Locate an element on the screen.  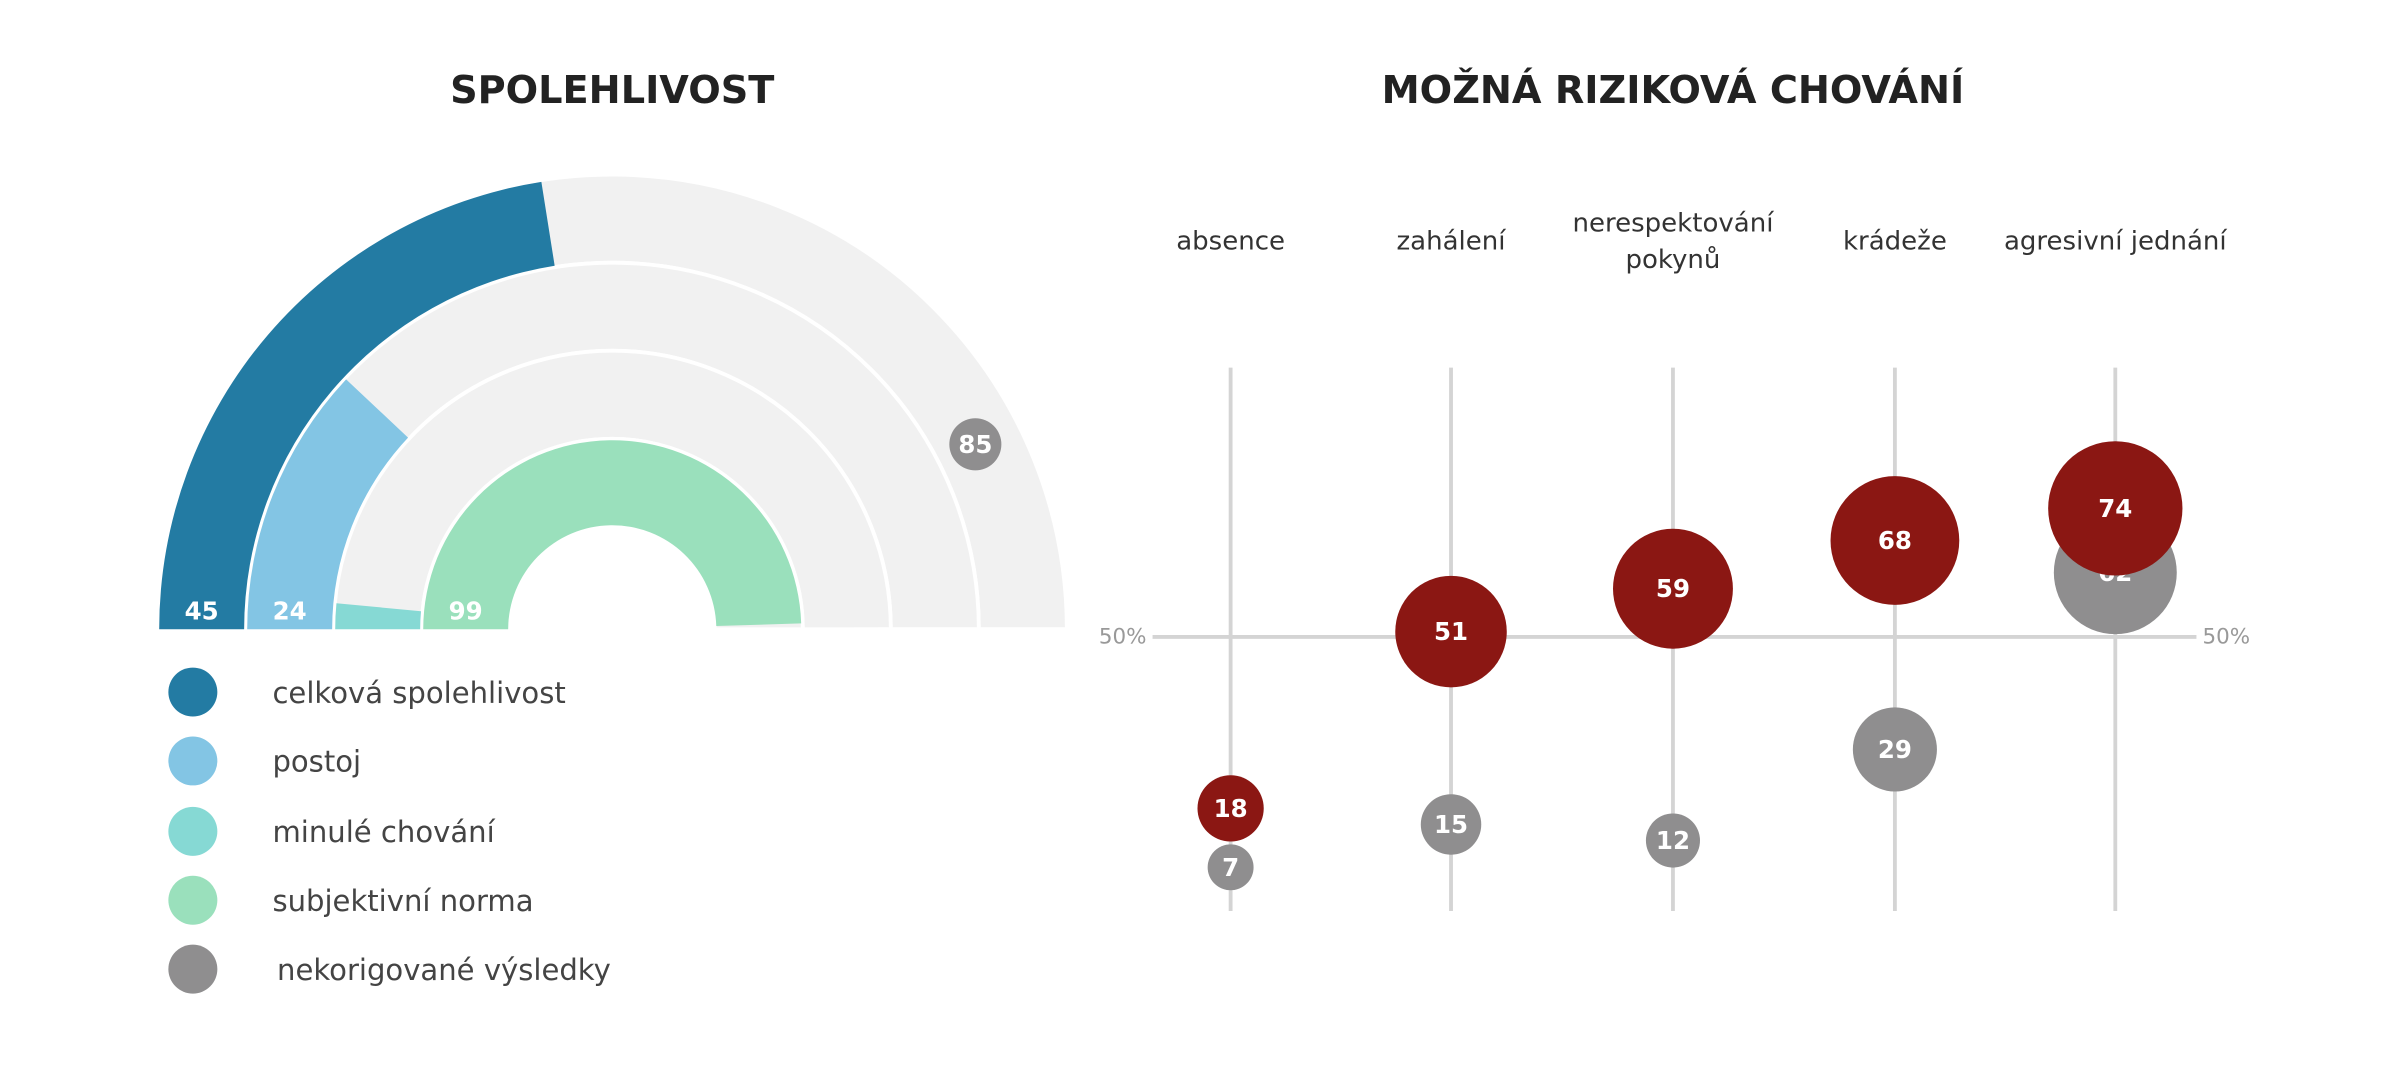
category-label: pokynů is located at coordinates (1672, 260).